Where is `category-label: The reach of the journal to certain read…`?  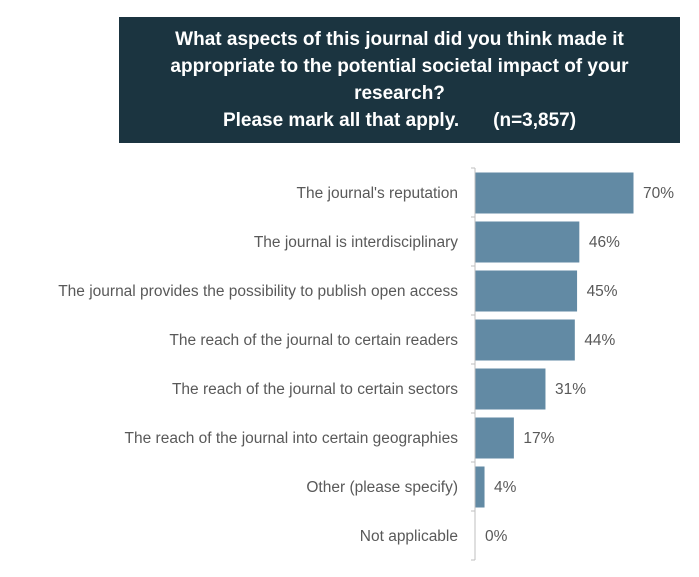 category-label: The reach of the journal to certain read… is located at coordinates (313, 340).